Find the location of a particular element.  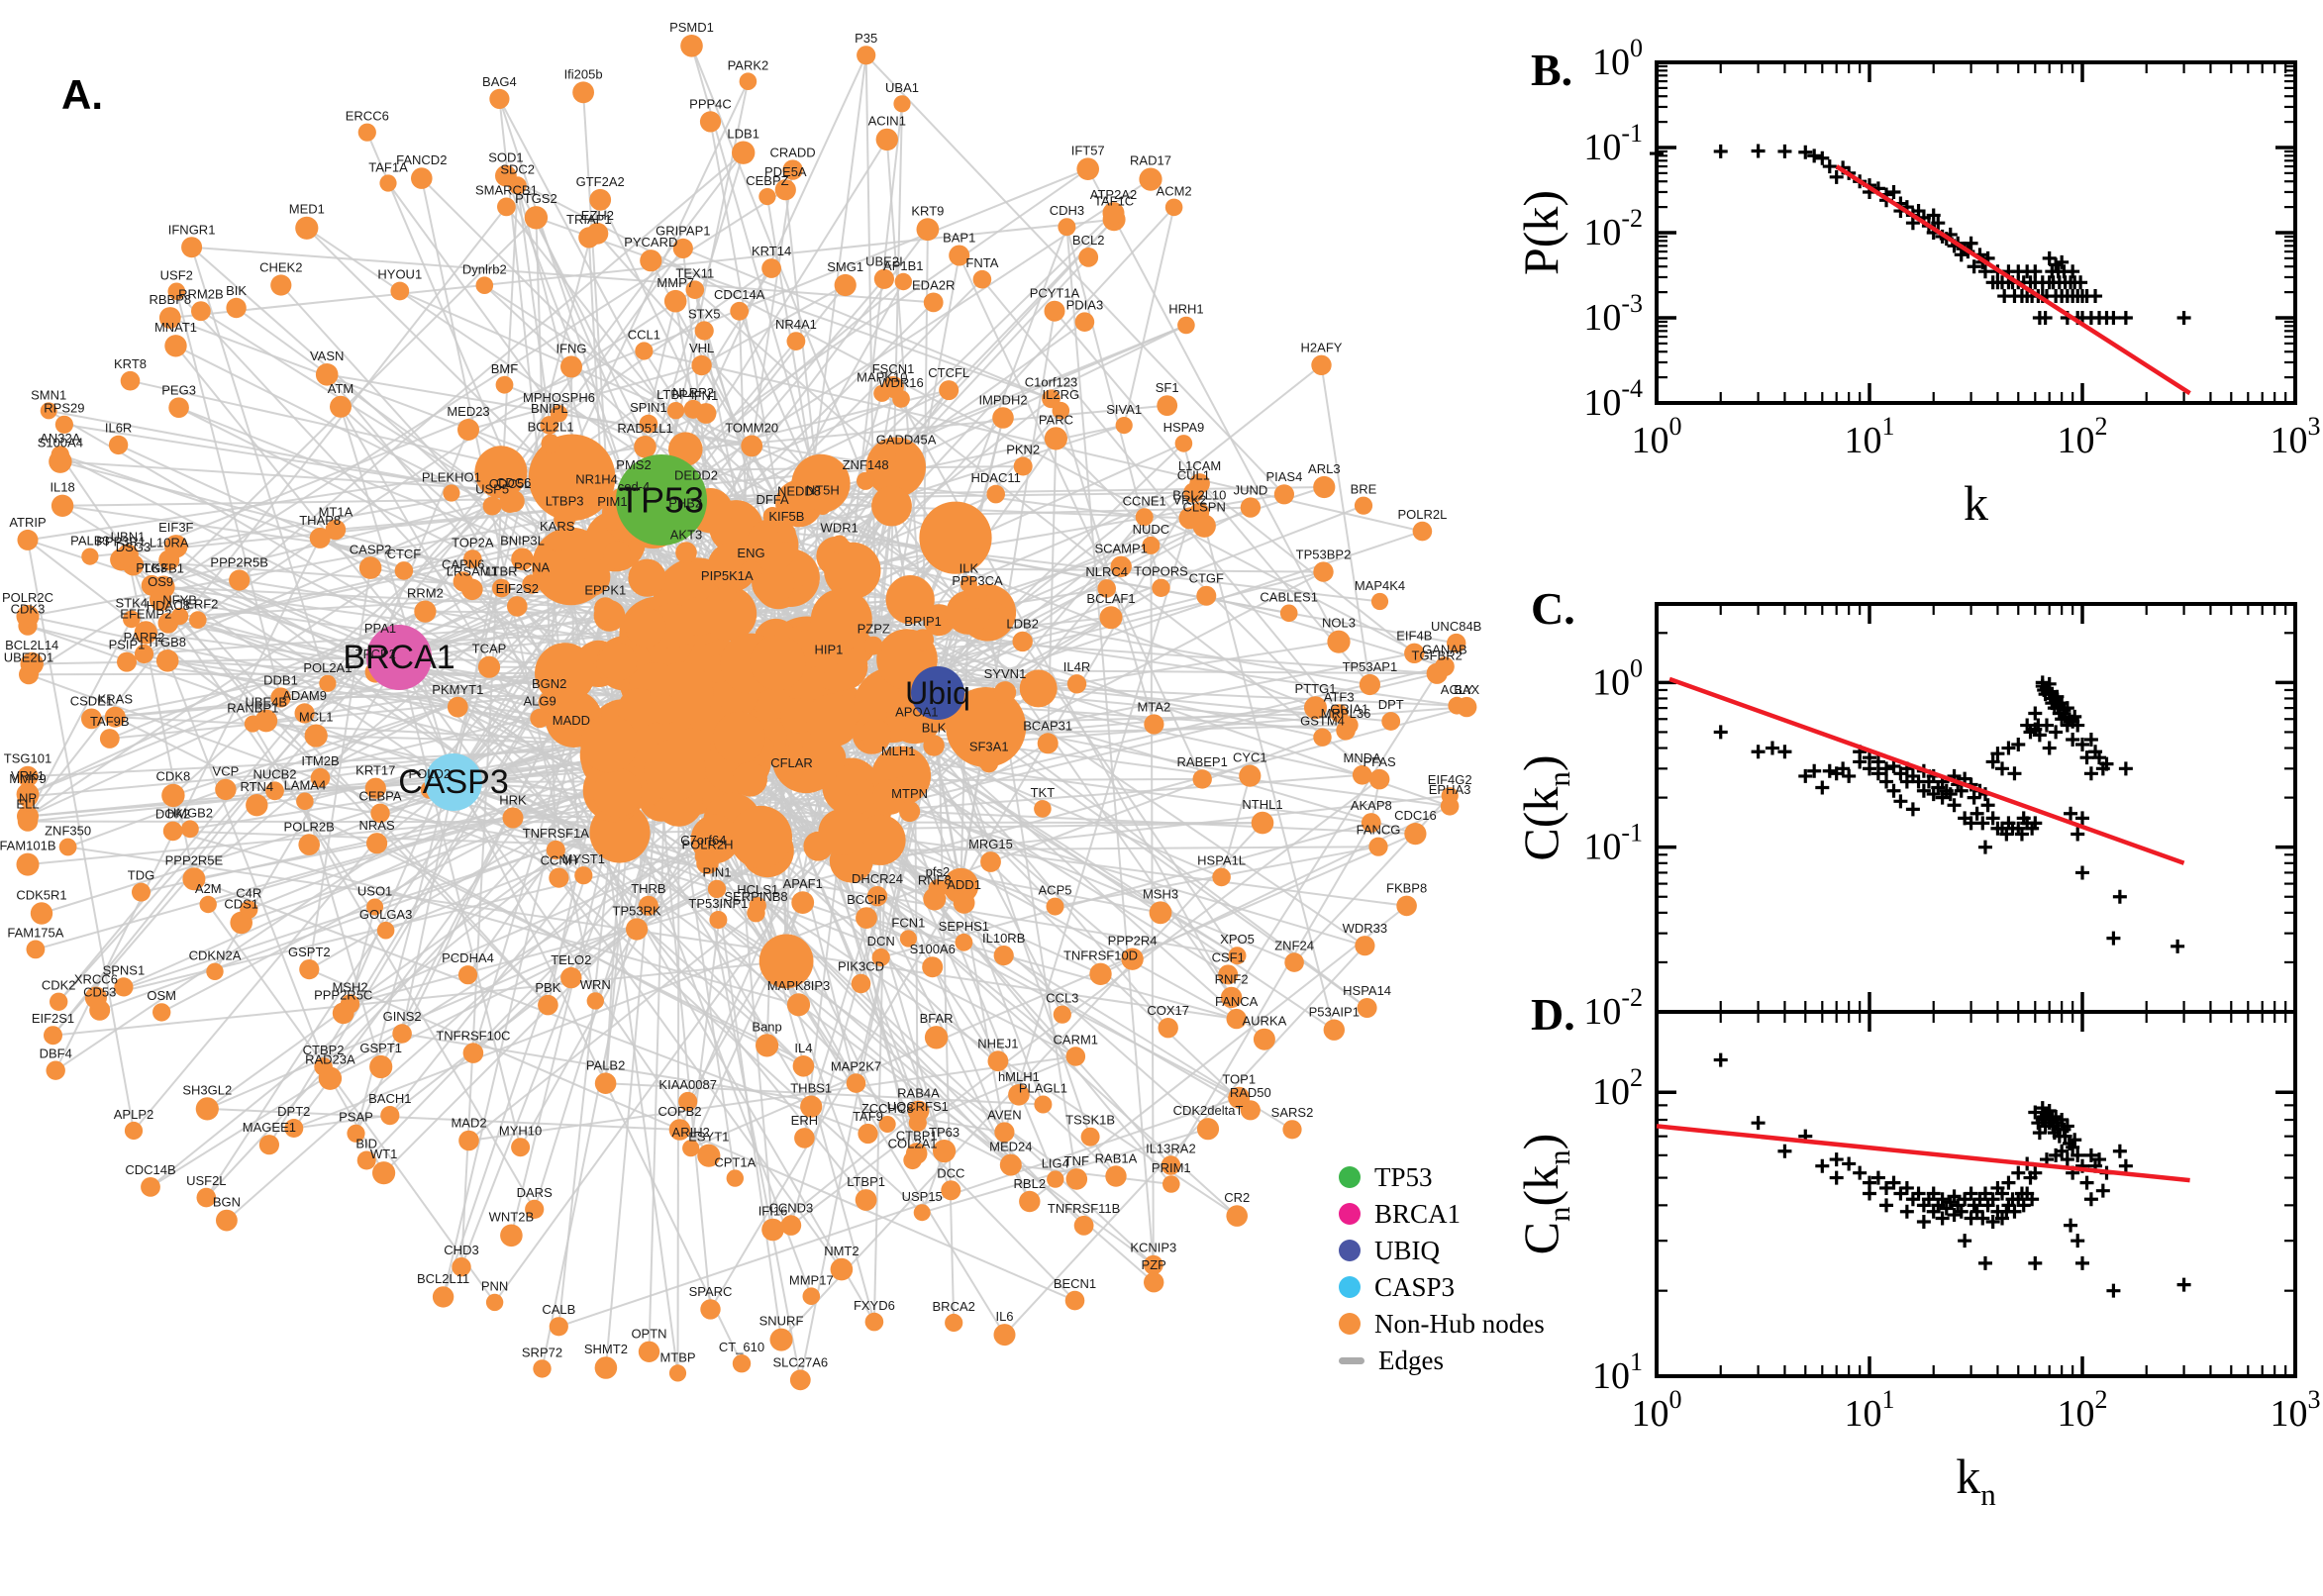

network-node-label: KIF5B is located at coordinates (786, 516).